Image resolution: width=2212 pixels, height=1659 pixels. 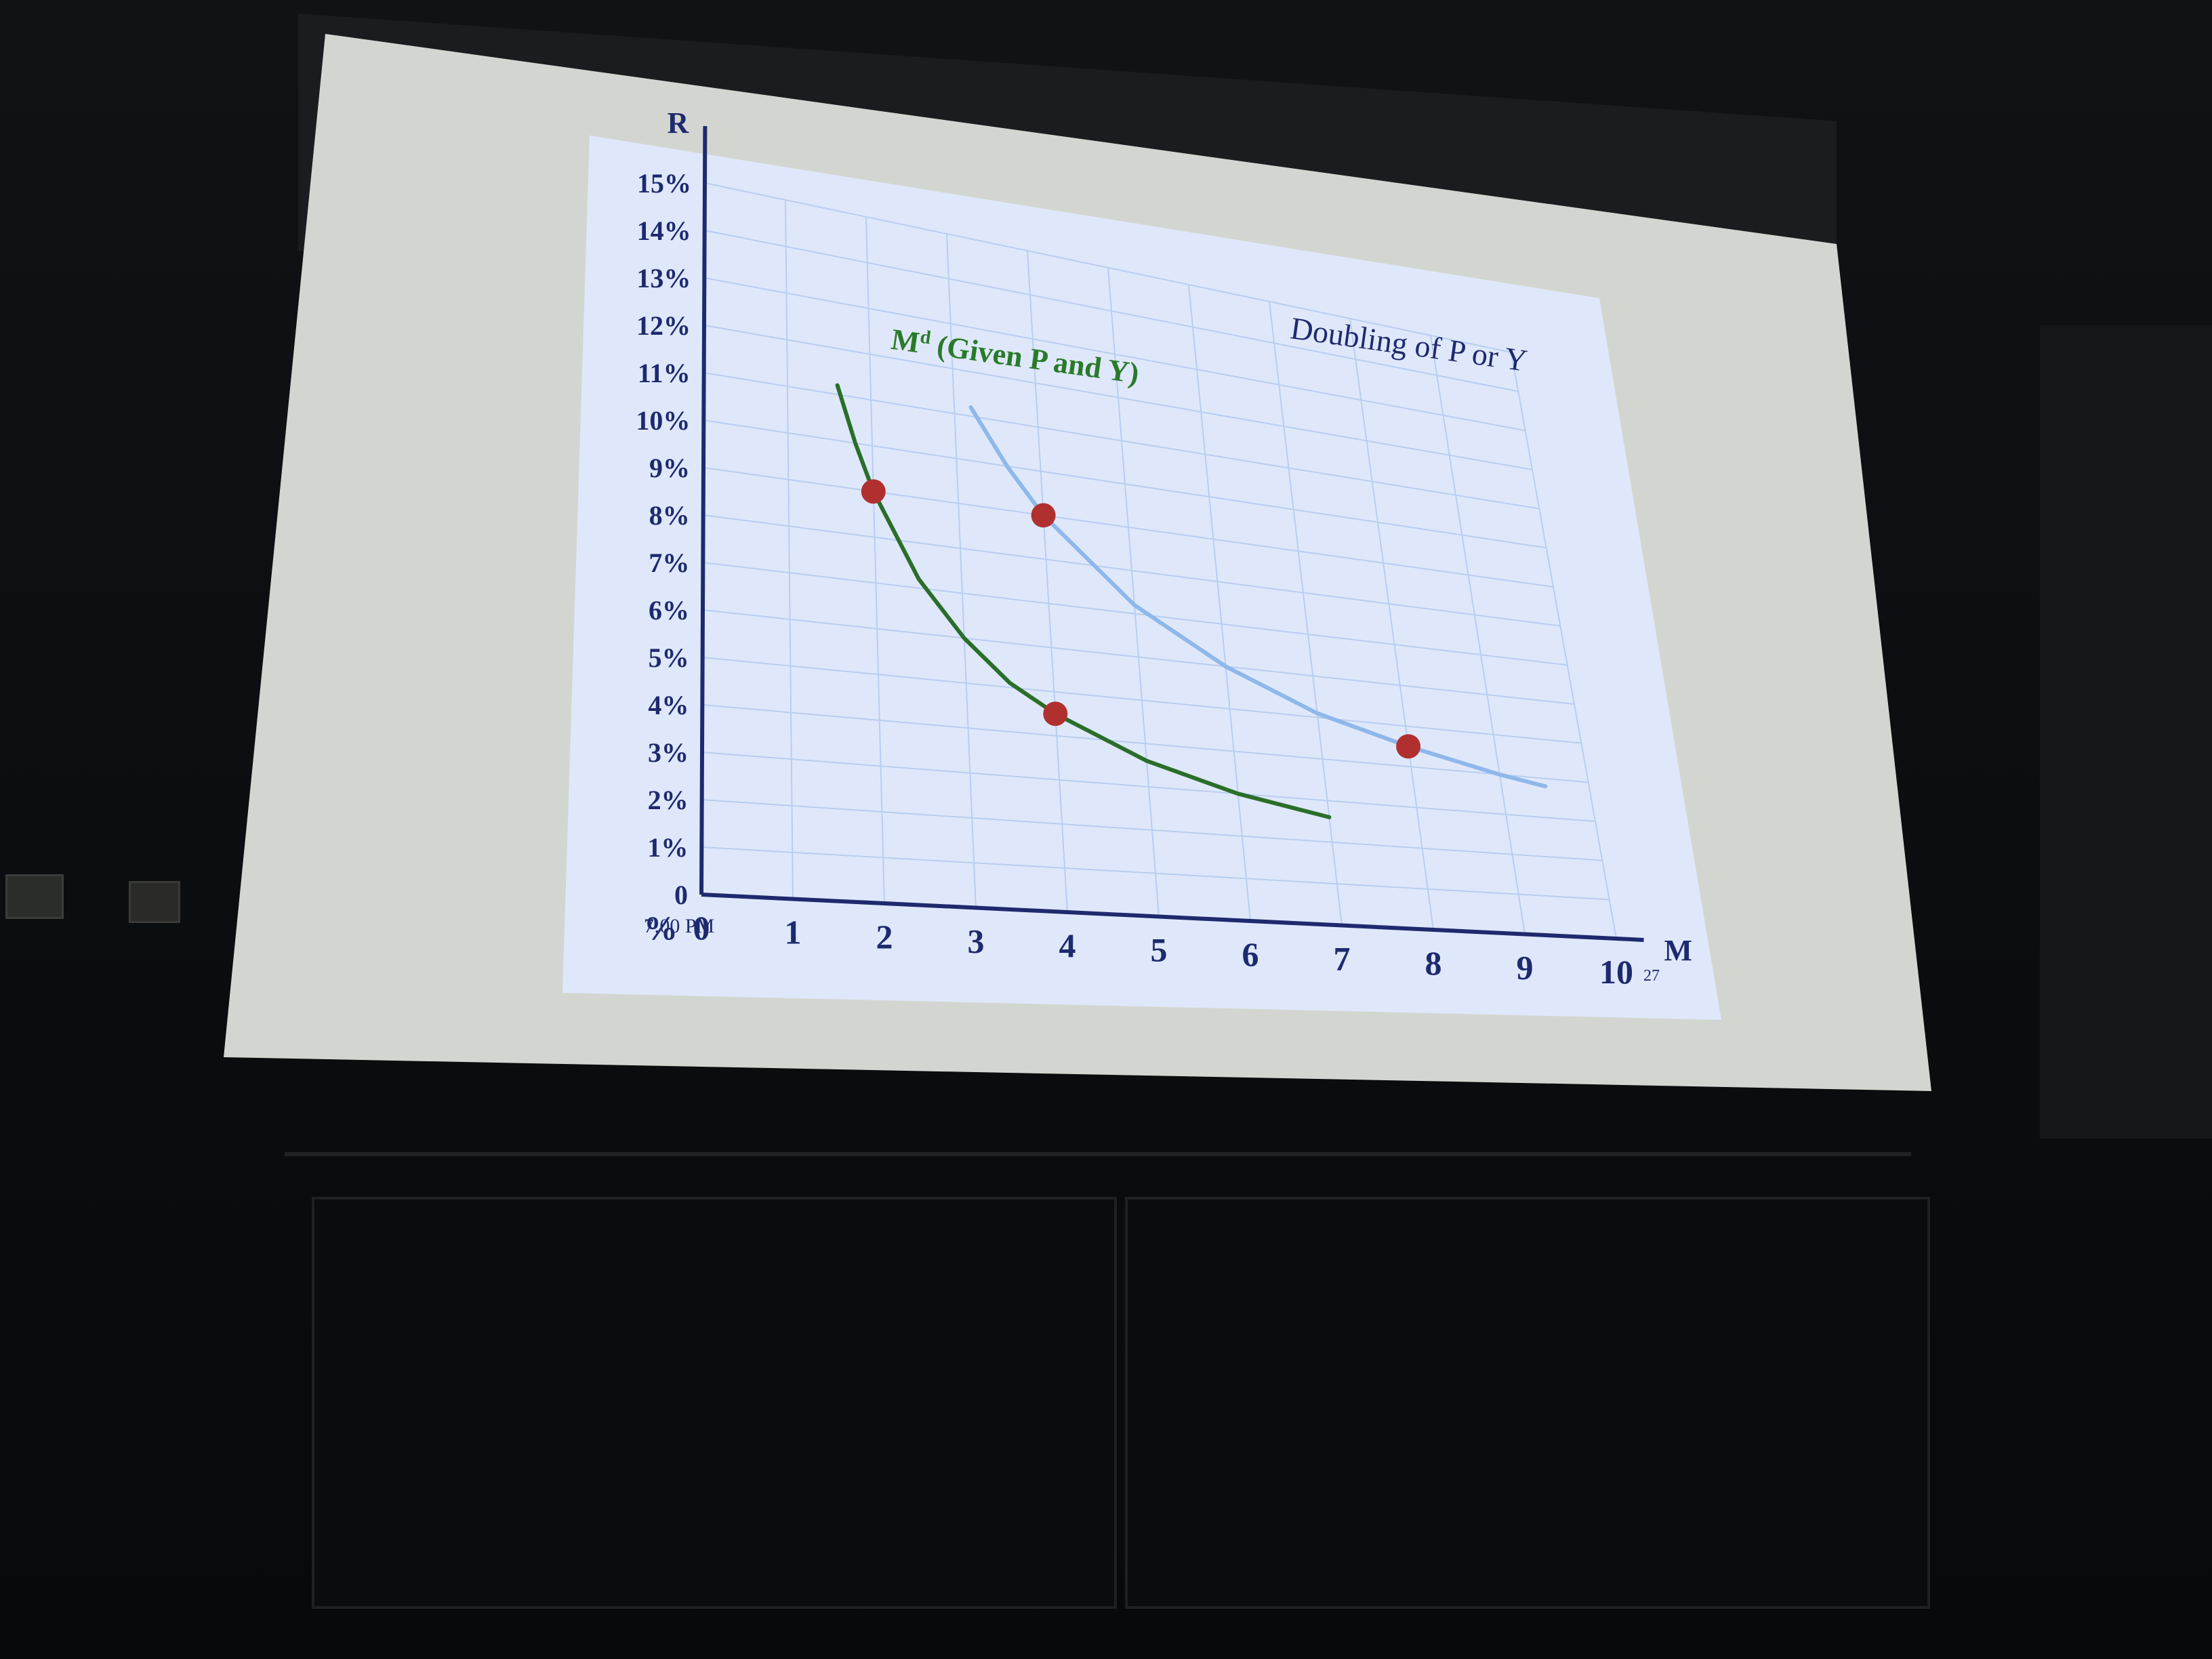 What do you see at coordinates (668, 752) in the screenshot?
I see `y-tick-label: 3%` at bounding box center [668, 752].